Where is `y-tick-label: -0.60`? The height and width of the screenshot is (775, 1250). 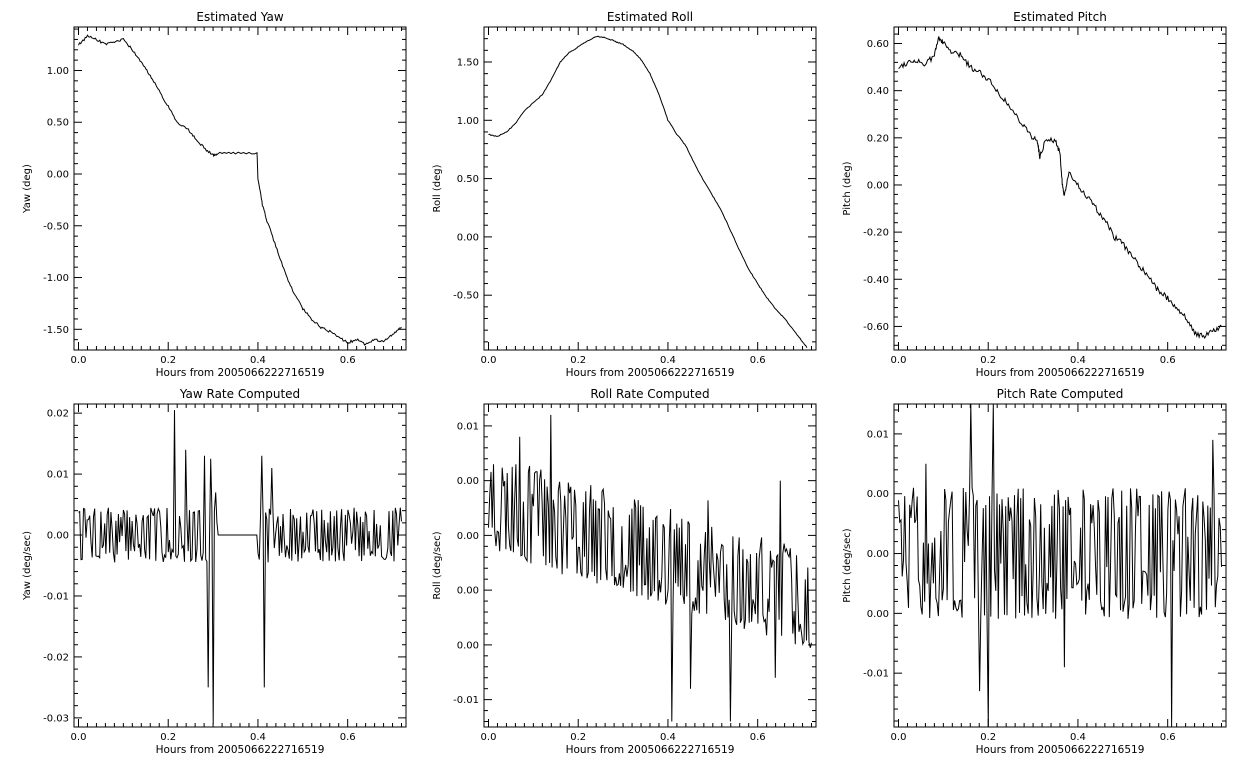
y-tick-label: -0.60 is located at coordinates (876, 327).